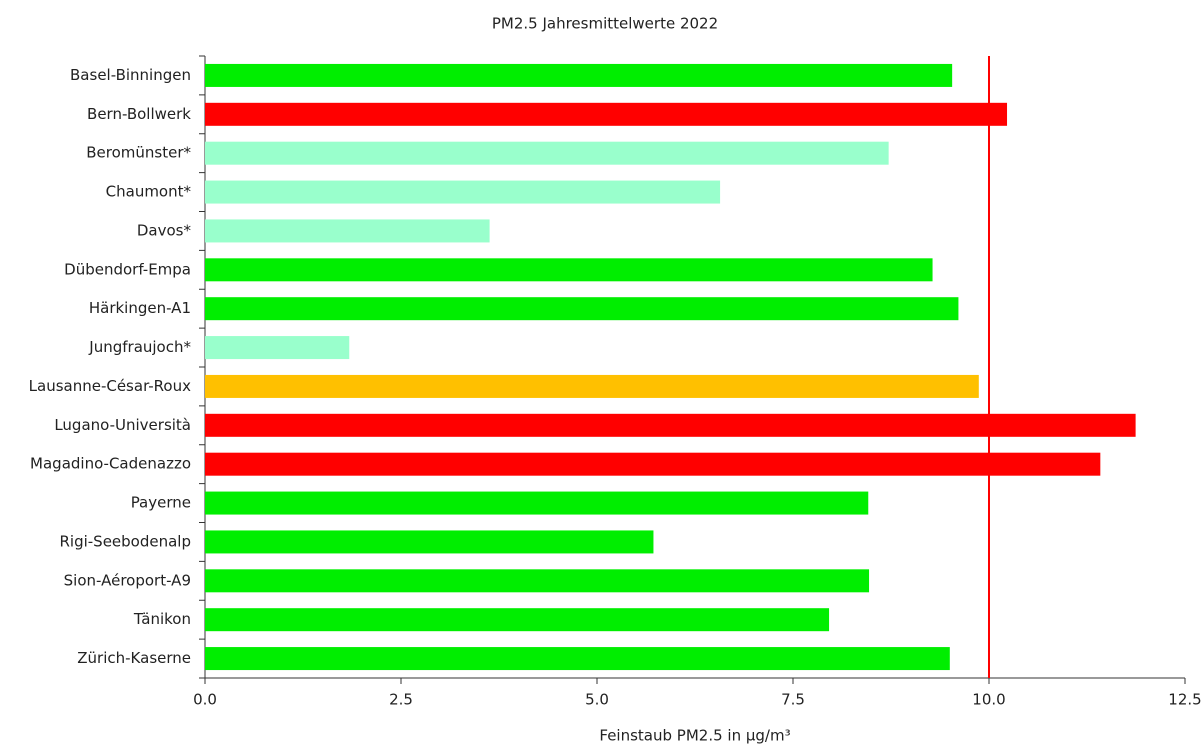 The height and width of the screenshot is (748, 1203). Describe the element at coordinates (988, 700) in the screenshot. I see `x-tick-label: 10.0` at that location.